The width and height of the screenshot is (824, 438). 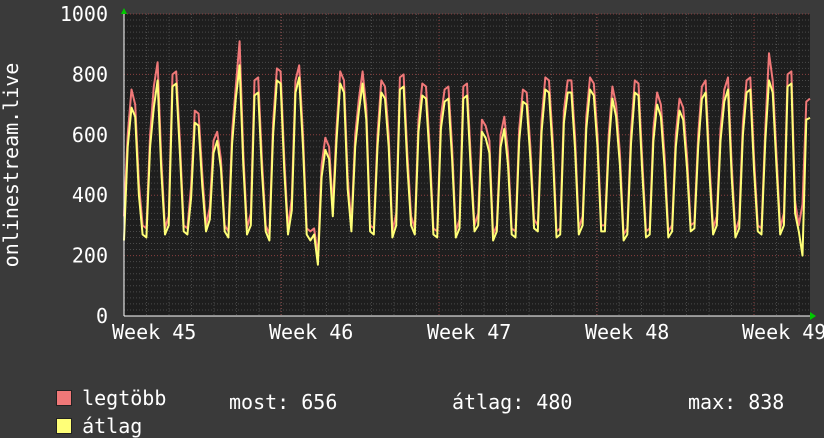 What do you see at coordinates (90, 135) in the screenshot?
I see `y-tick-label: 600` at bounding box center [90, 135].